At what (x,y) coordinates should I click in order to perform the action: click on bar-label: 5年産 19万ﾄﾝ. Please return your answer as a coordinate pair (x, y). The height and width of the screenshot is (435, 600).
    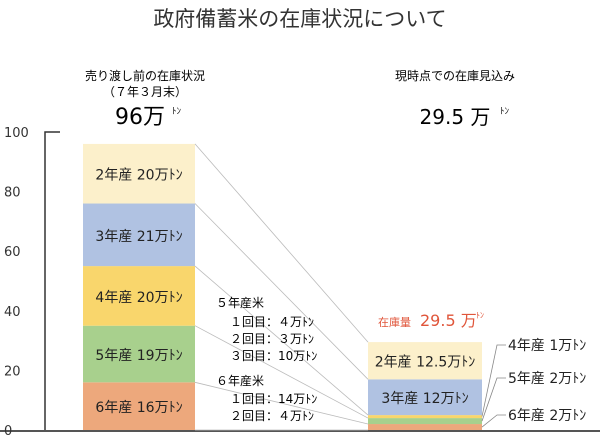
    Looking at the image, I should click on (138, 356).